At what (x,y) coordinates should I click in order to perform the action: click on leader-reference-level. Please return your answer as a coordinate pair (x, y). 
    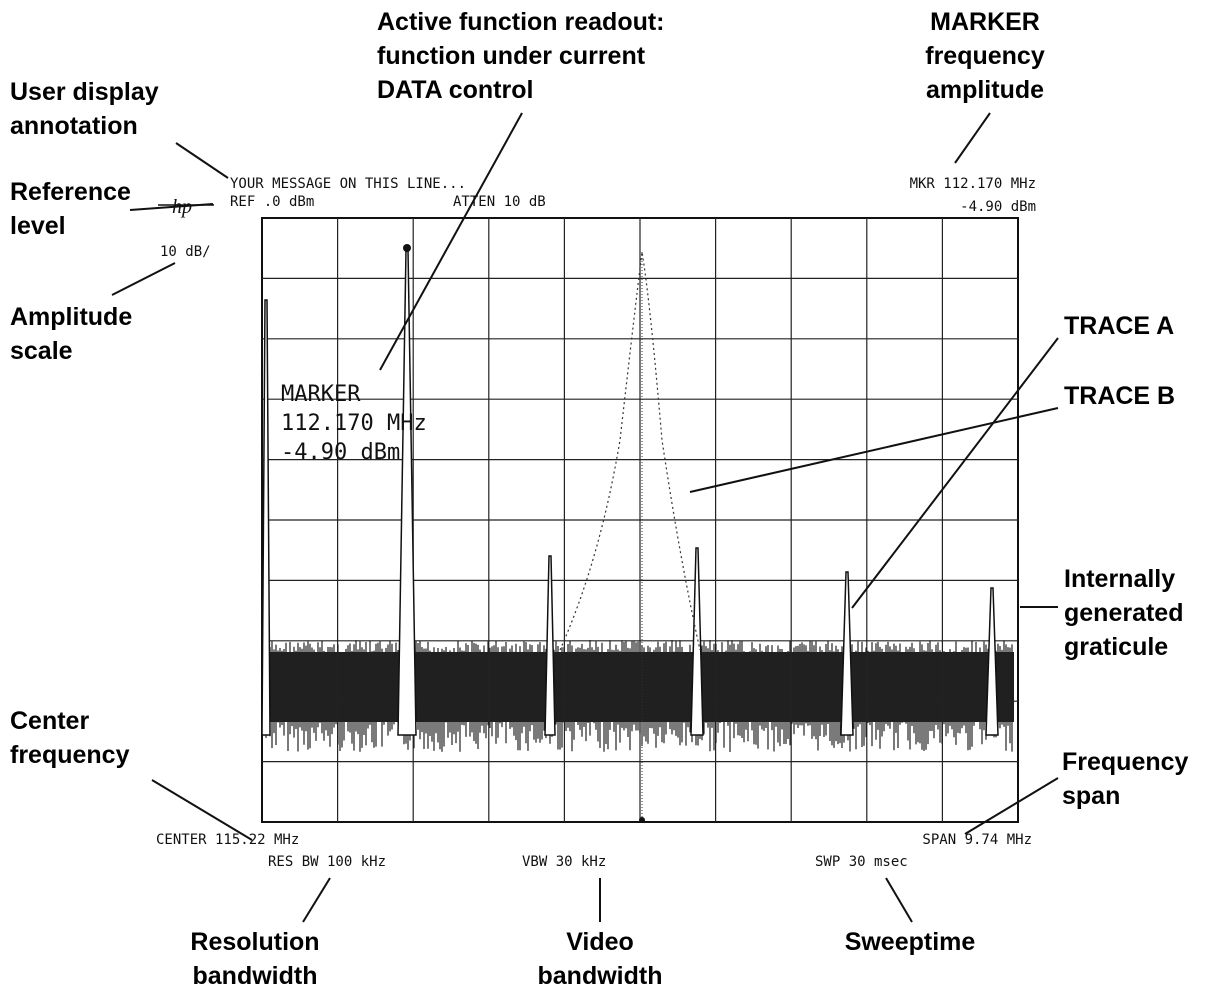
    Looking at the image, I should click on (171, 207).